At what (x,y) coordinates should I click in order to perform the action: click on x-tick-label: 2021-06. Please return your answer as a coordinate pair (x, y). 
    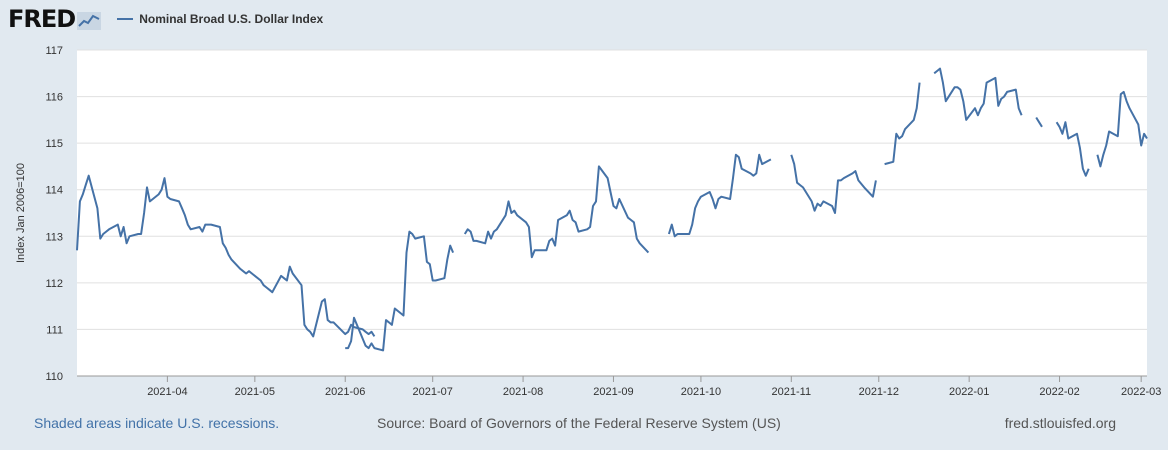
    Looking at the image, I should click on (345, 392).